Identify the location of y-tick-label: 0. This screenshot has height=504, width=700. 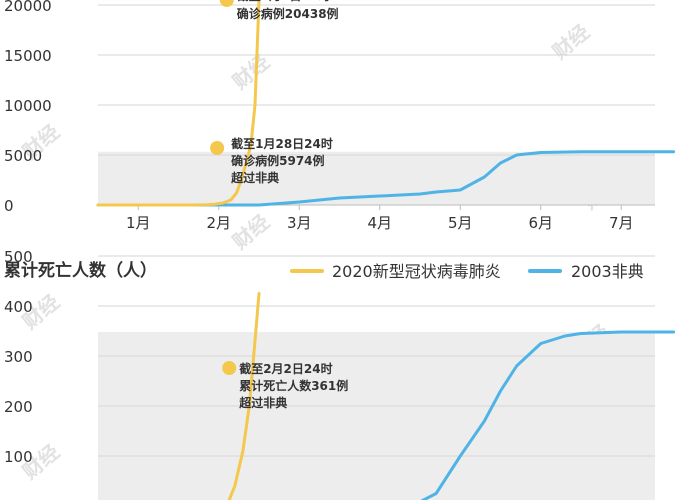
(9, 206).